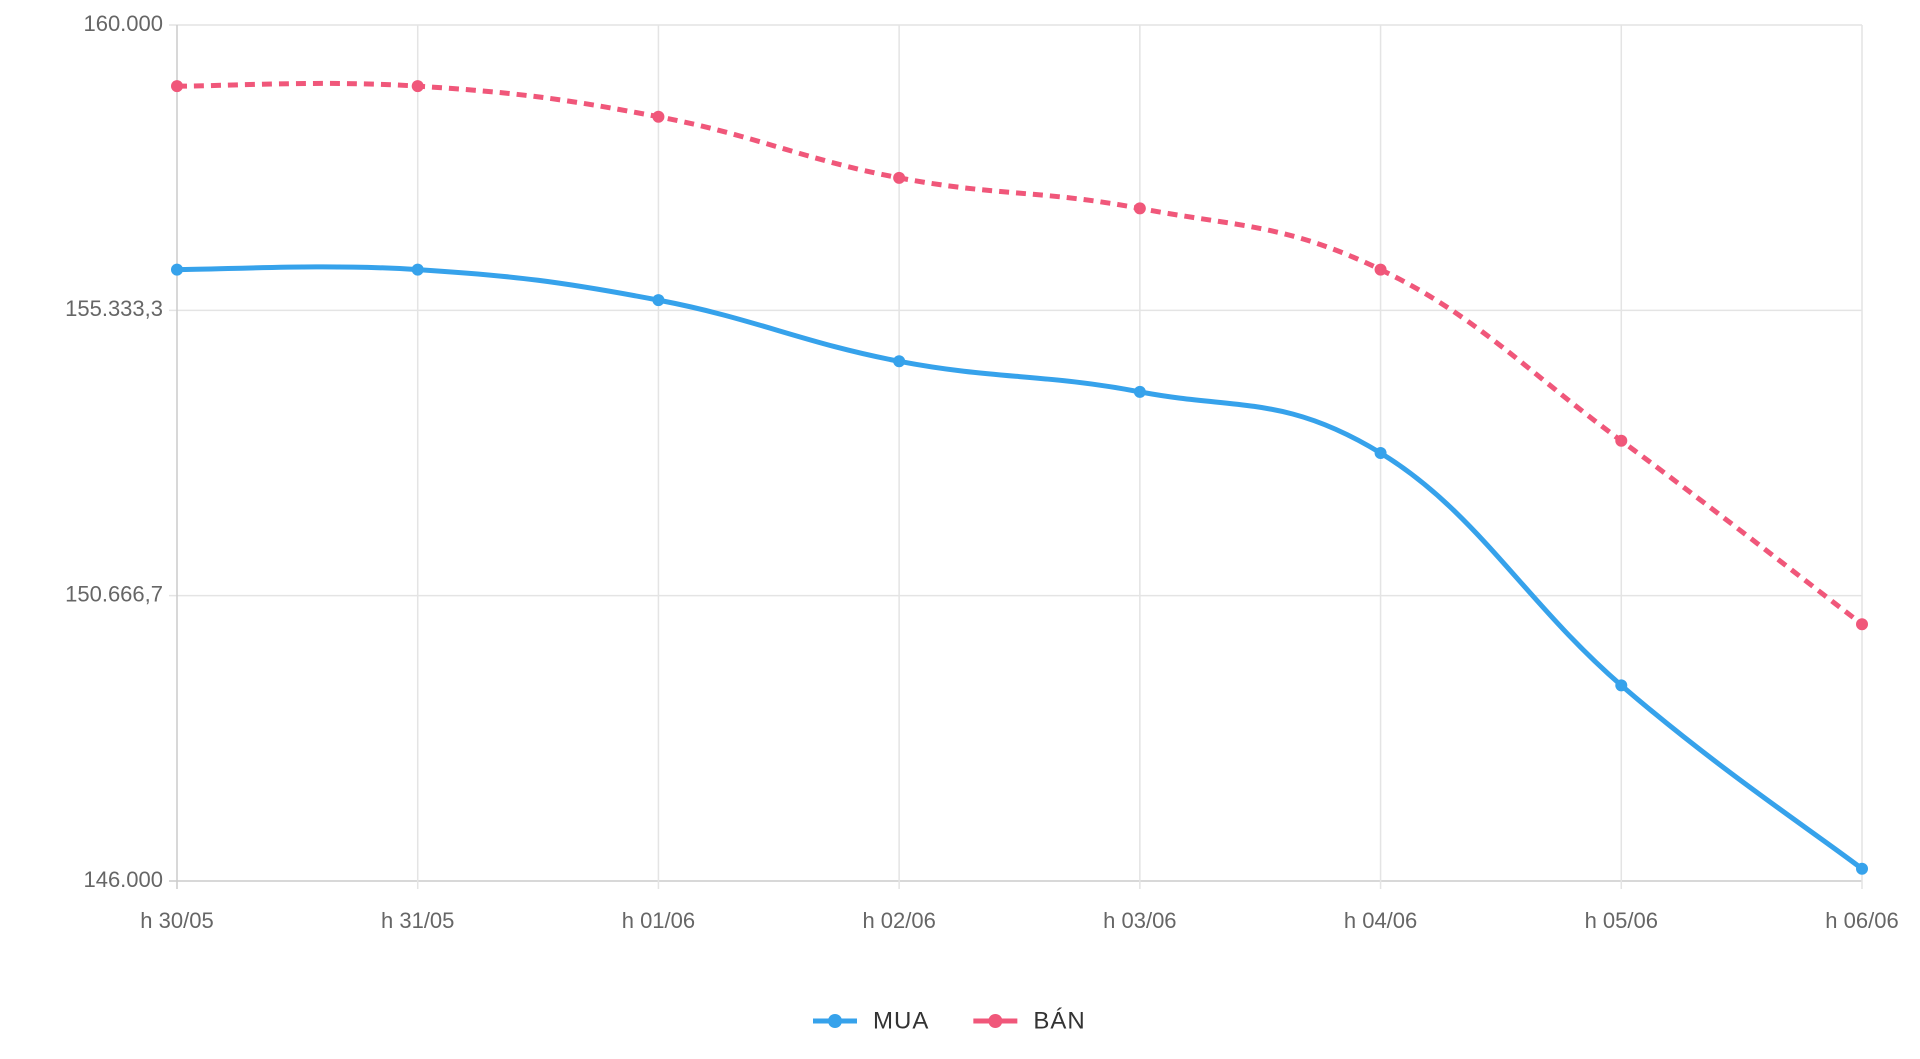 The height and width of the screenshot is (1059, 1920). What do you see at coordinates (901, 1020) in the screenshot?
I see `legend-label: MUA` at bounding box center [901, 1020].